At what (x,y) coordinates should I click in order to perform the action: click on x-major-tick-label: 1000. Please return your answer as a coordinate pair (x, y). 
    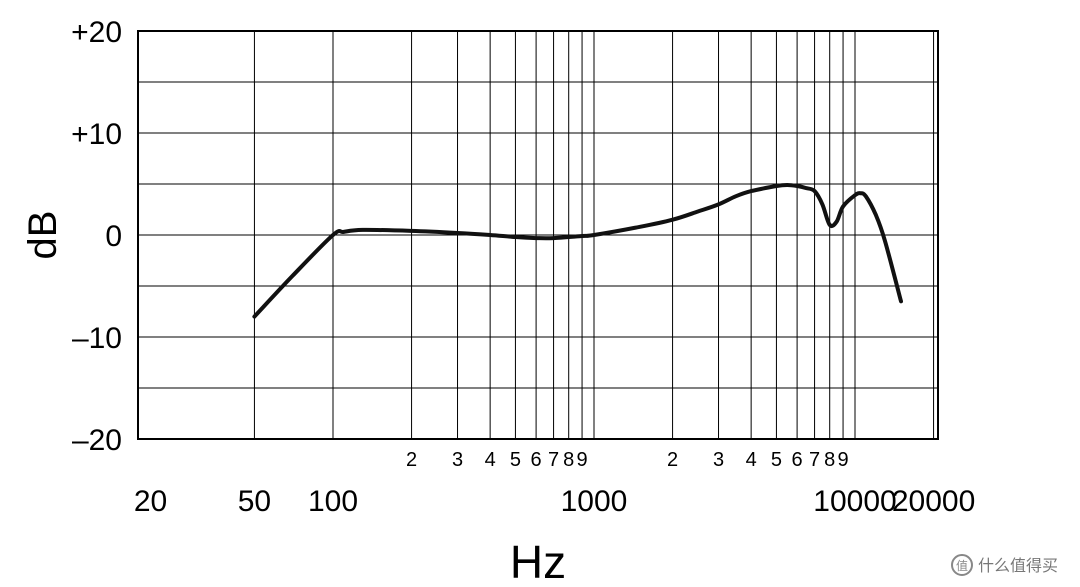
    Looking at the image, I should click on (594, 501).